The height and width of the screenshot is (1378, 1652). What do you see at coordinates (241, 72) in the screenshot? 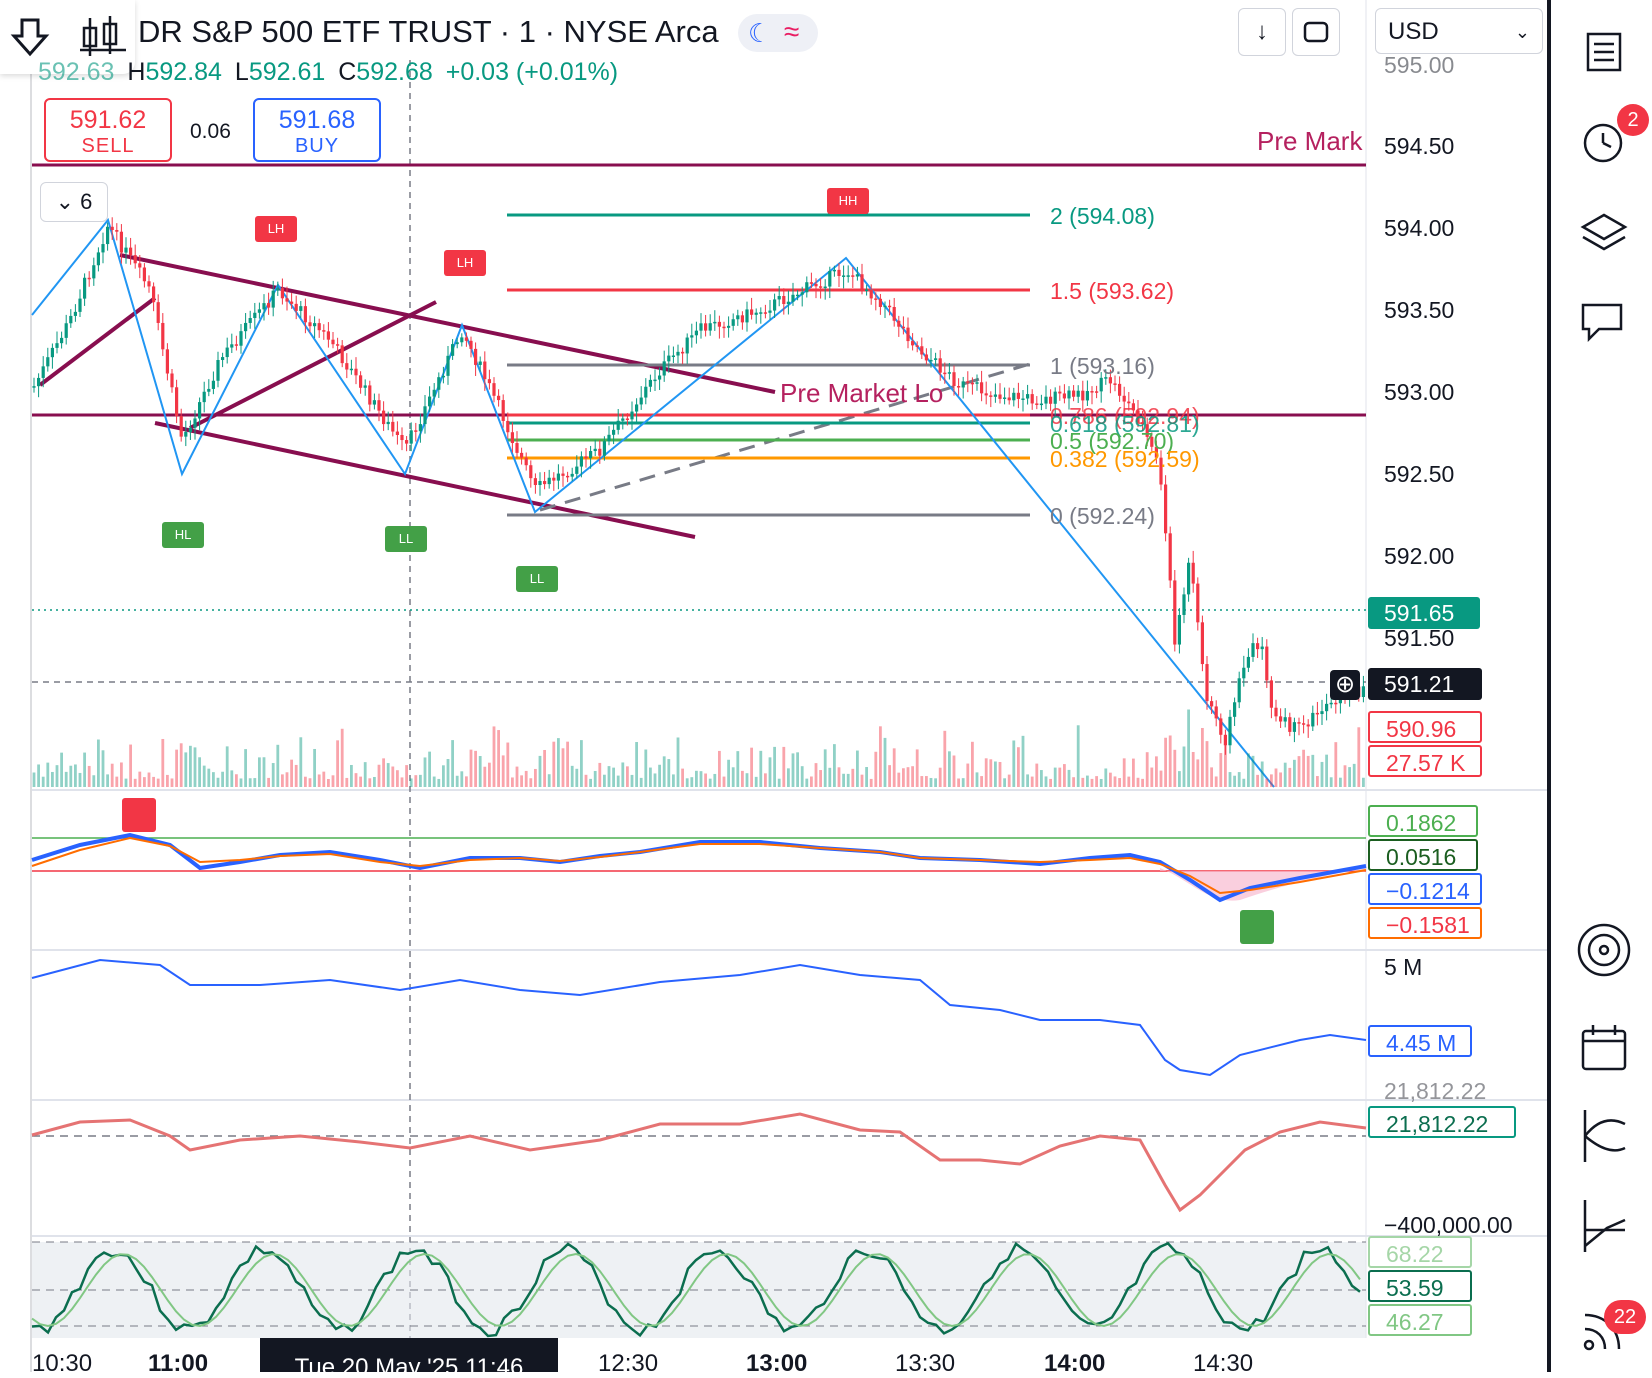
I see `ohlc-low-label: L` at bounding box center [241, 72].